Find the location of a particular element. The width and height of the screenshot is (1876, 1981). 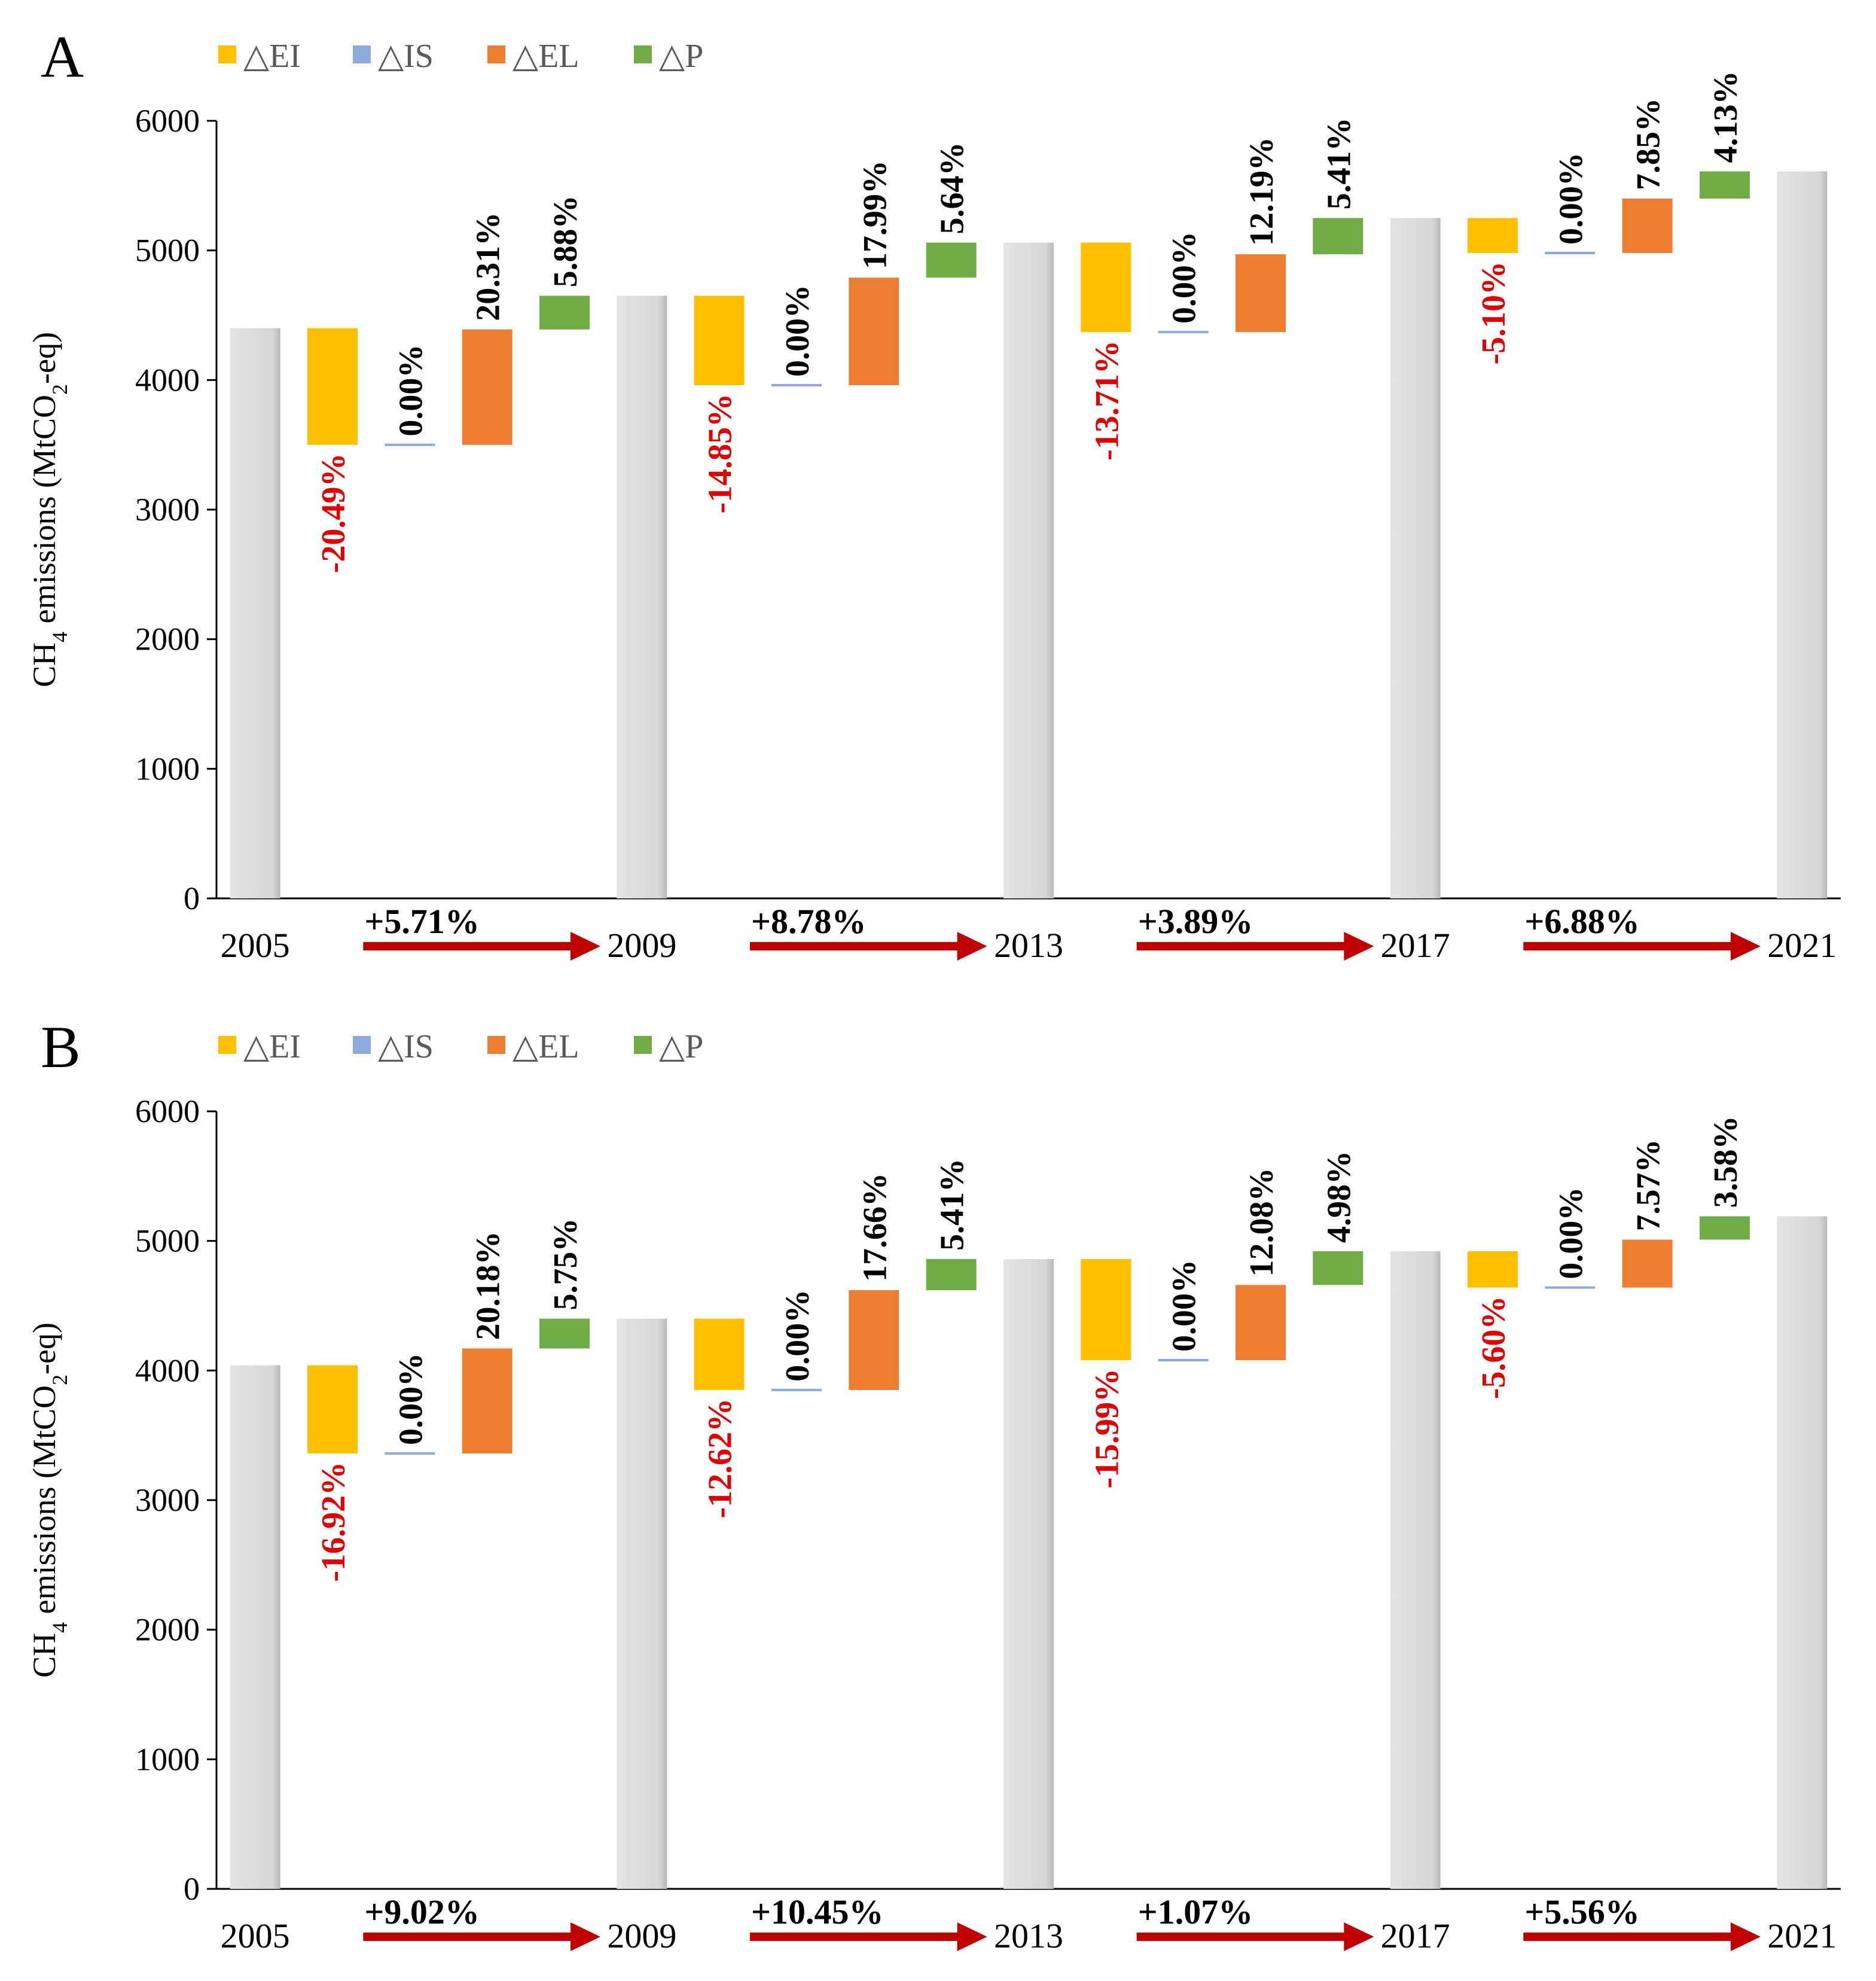

growth-label: +5.71% is located at coordinates (422, 921).